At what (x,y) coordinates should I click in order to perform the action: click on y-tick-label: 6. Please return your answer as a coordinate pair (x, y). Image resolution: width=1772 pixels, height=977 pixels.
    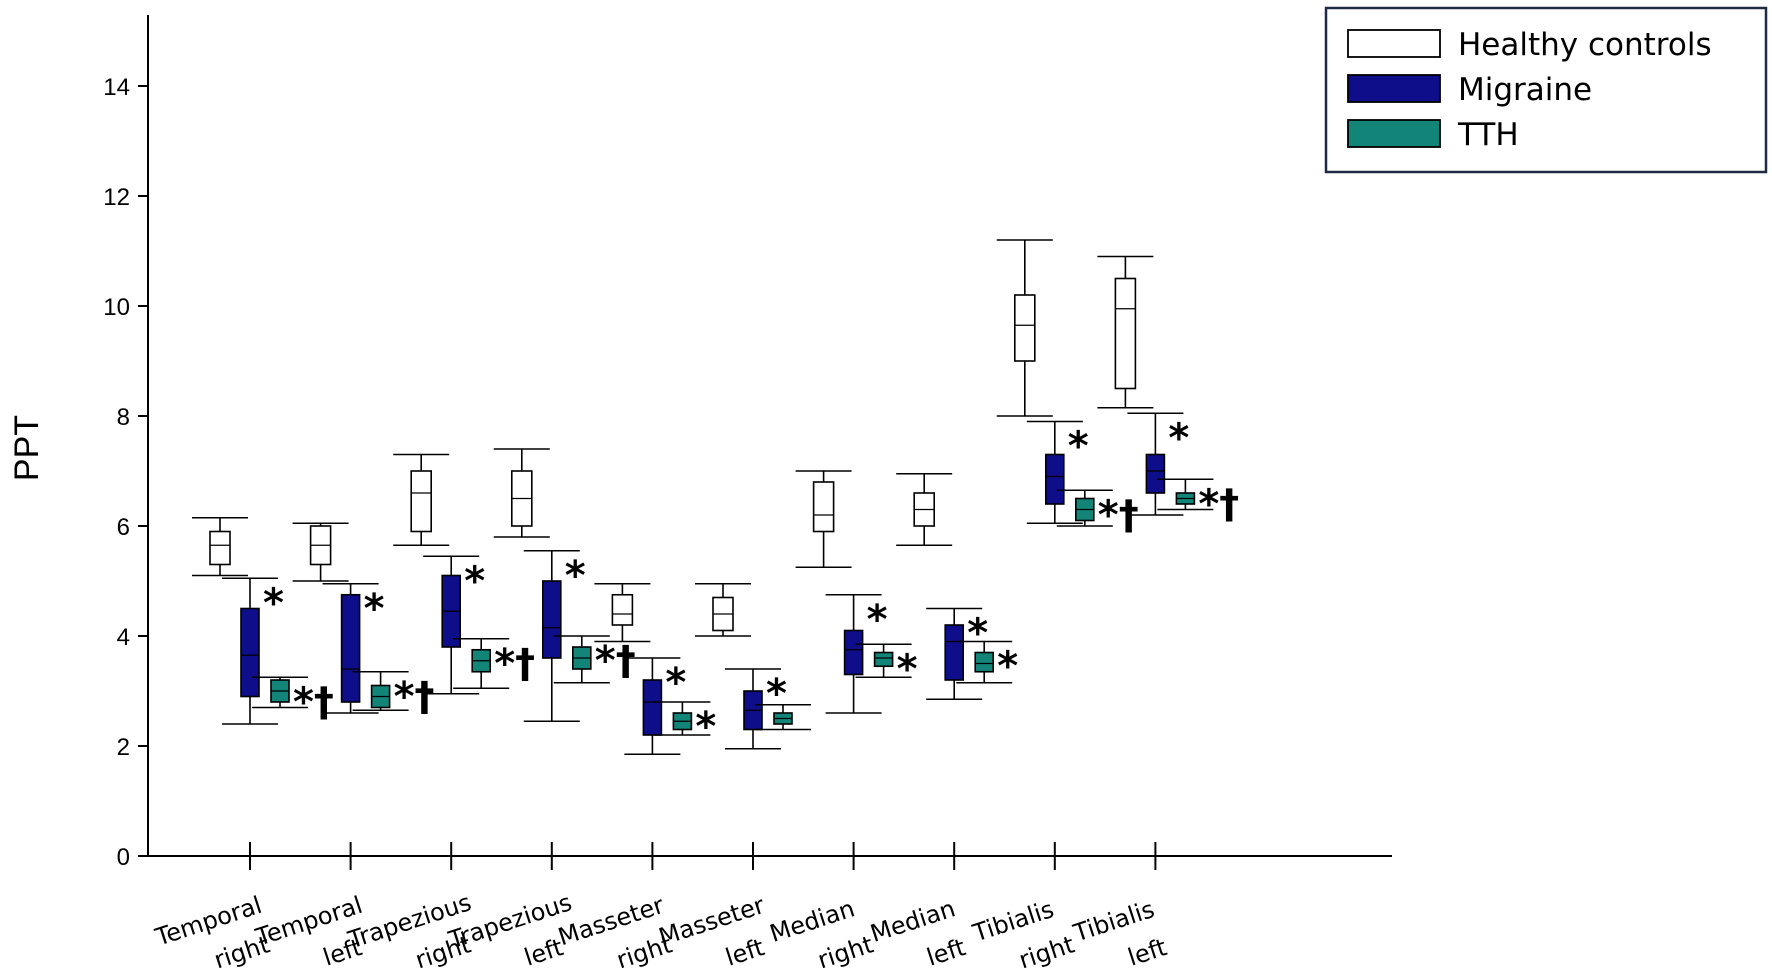
    Looking at the image, I should click on (123, 527).